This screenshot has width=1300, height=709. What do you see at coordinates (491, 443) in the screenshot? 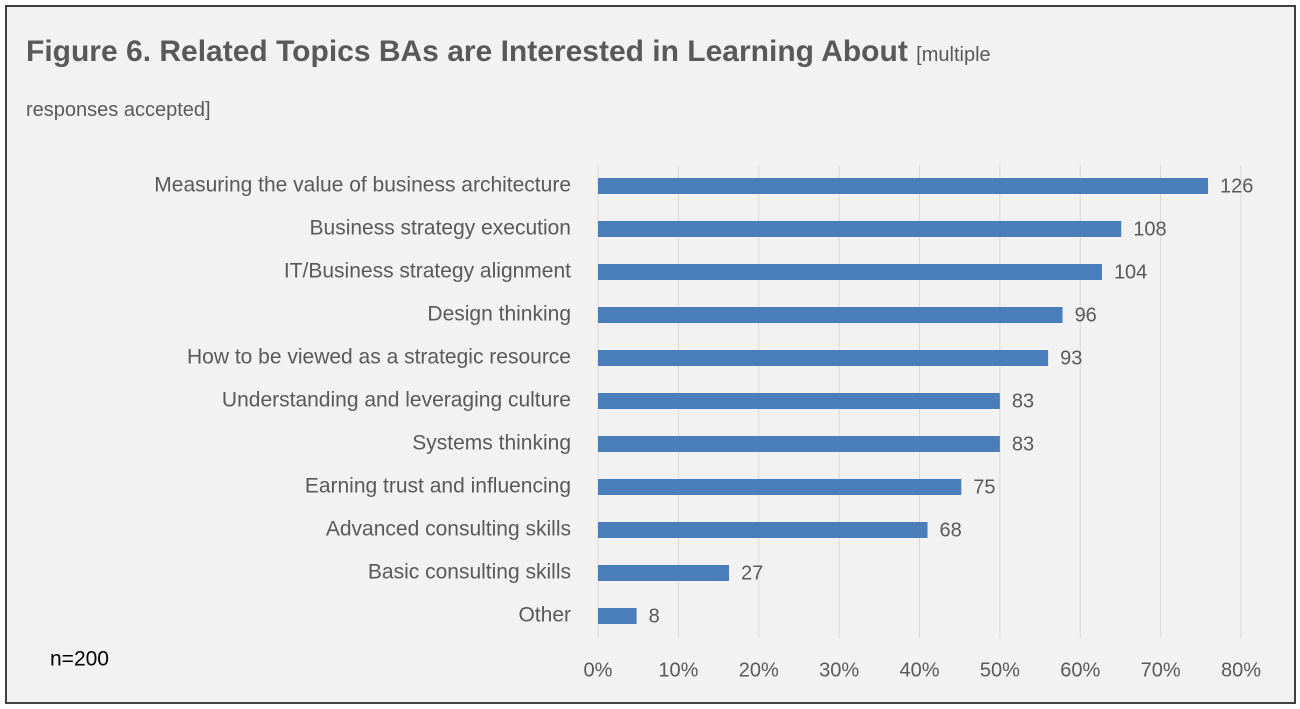
I see `y-tick-label: Systems thinking` at bounding box center [491, 443].